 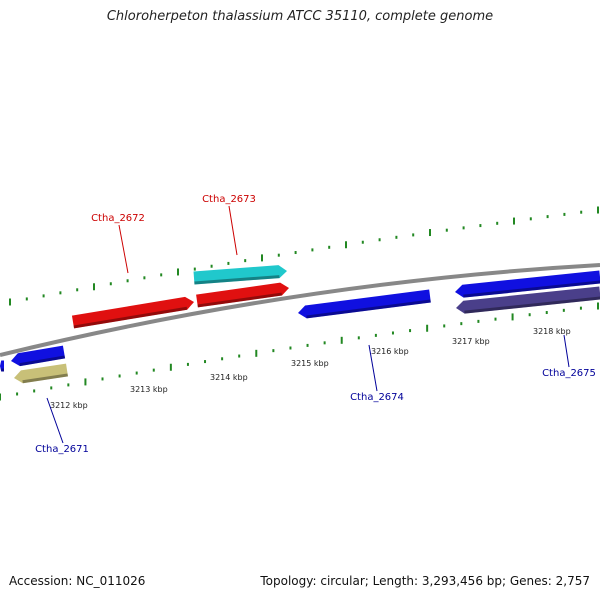 I want to click on tick-label: 3217 kbp, so click(x=471, y=341).